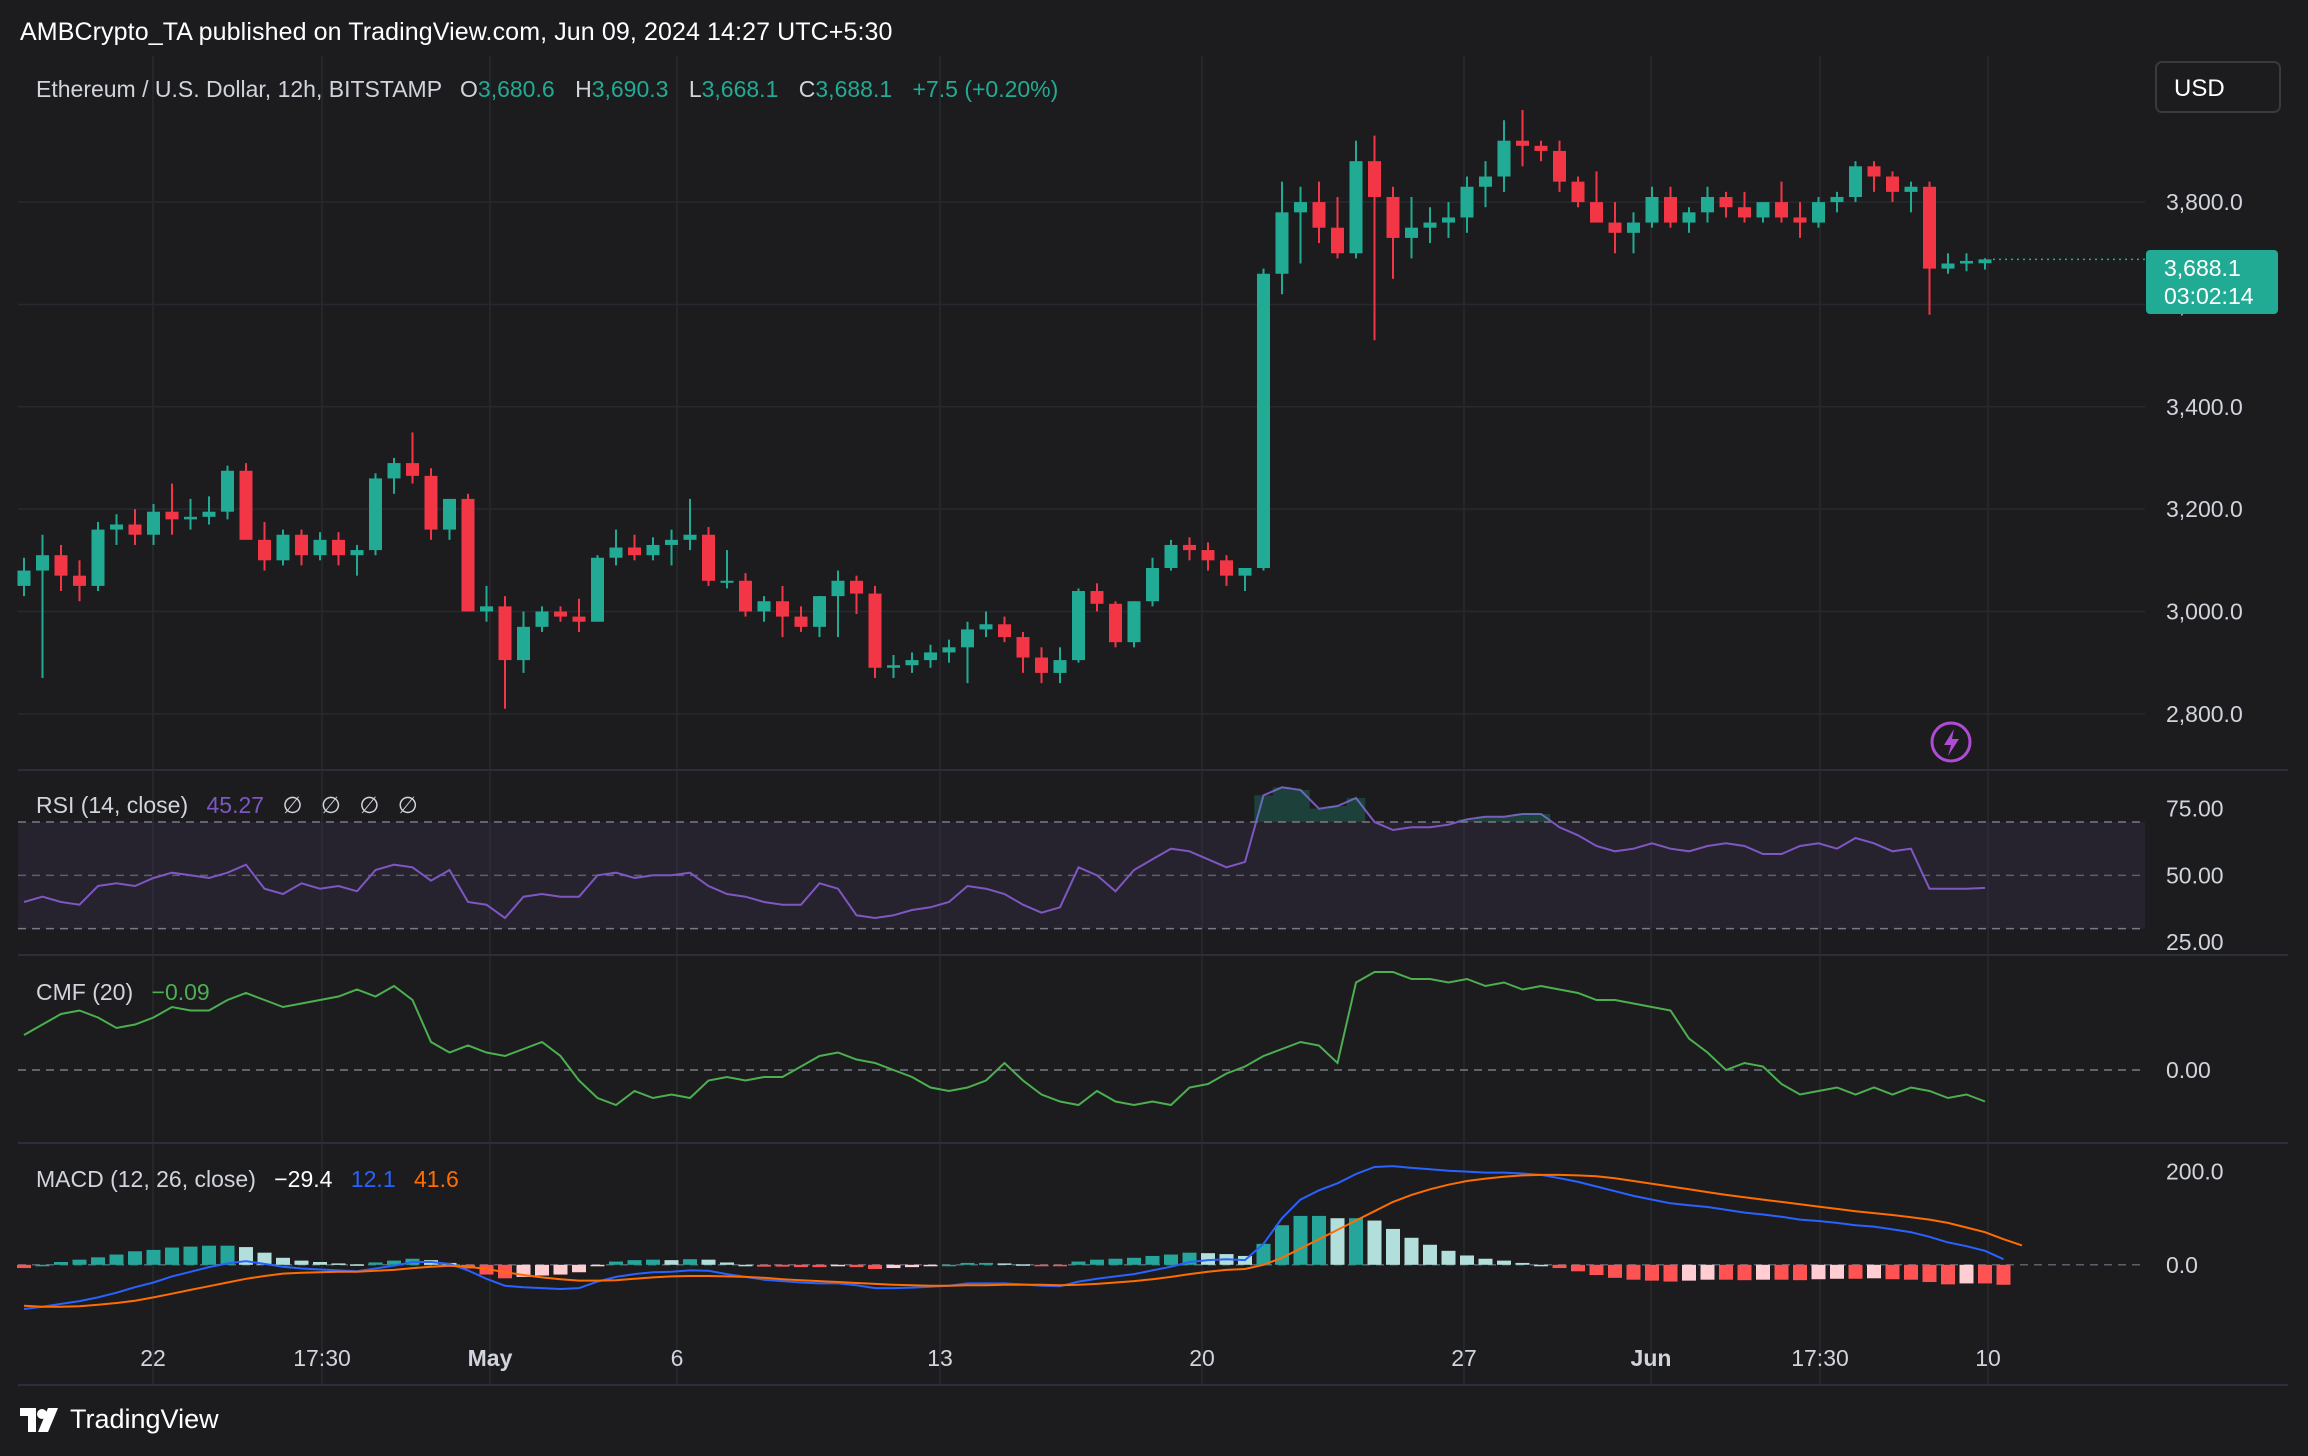  I want to click on lightning-icon, so click(1951, 742).